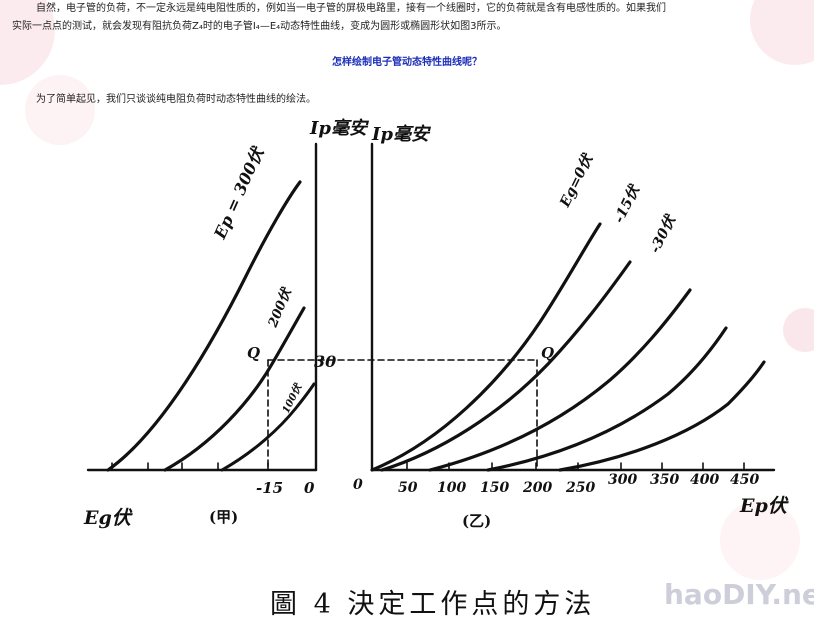  Describe the element at coordinates (176, 99) in the screenshot. I see `article-paragraph-2: 为了简单起见，我们只谈谈纯电阻负荷时动态特性曲线的绘法。` at that location.